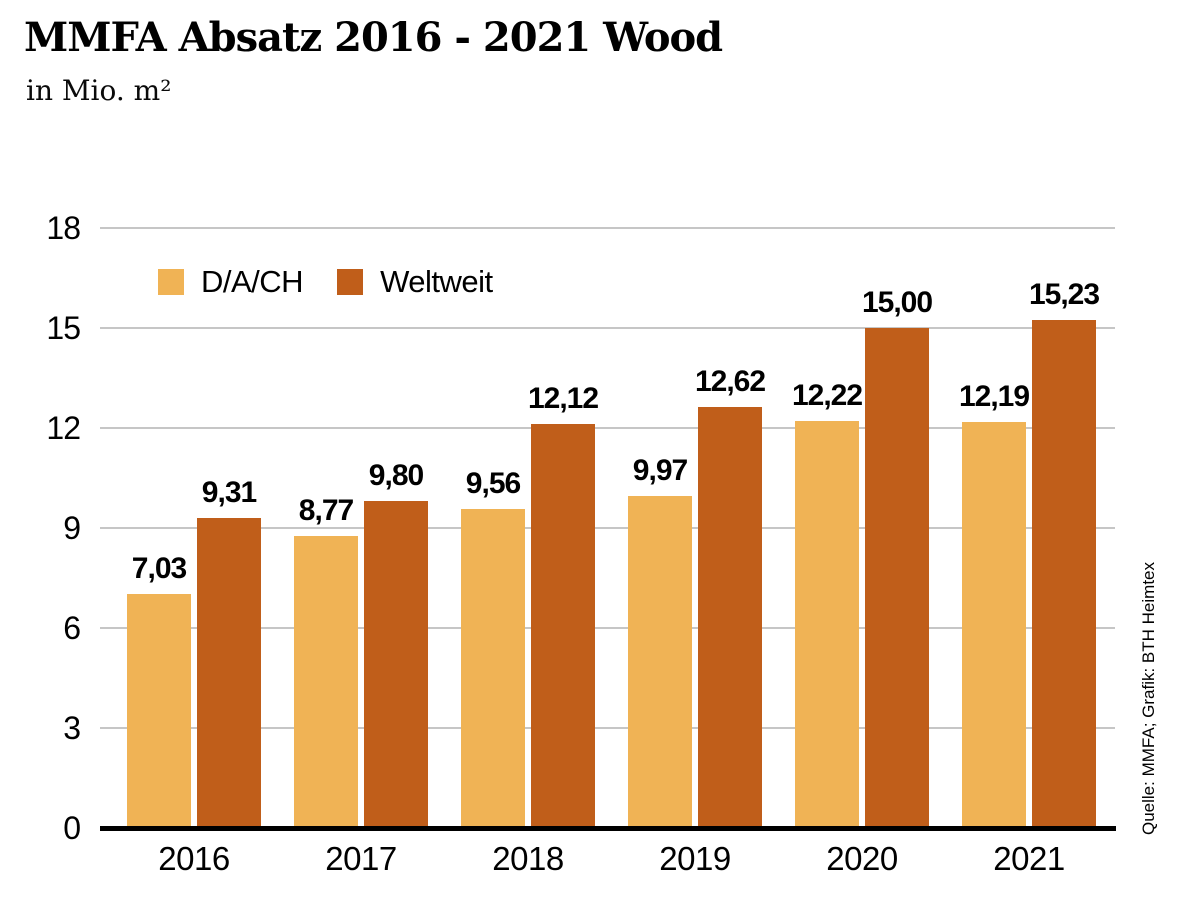 The height and width of the screenshot is (899, 1181). I want to click on x-axis-label-2021: 2021, so click(1029, 858).